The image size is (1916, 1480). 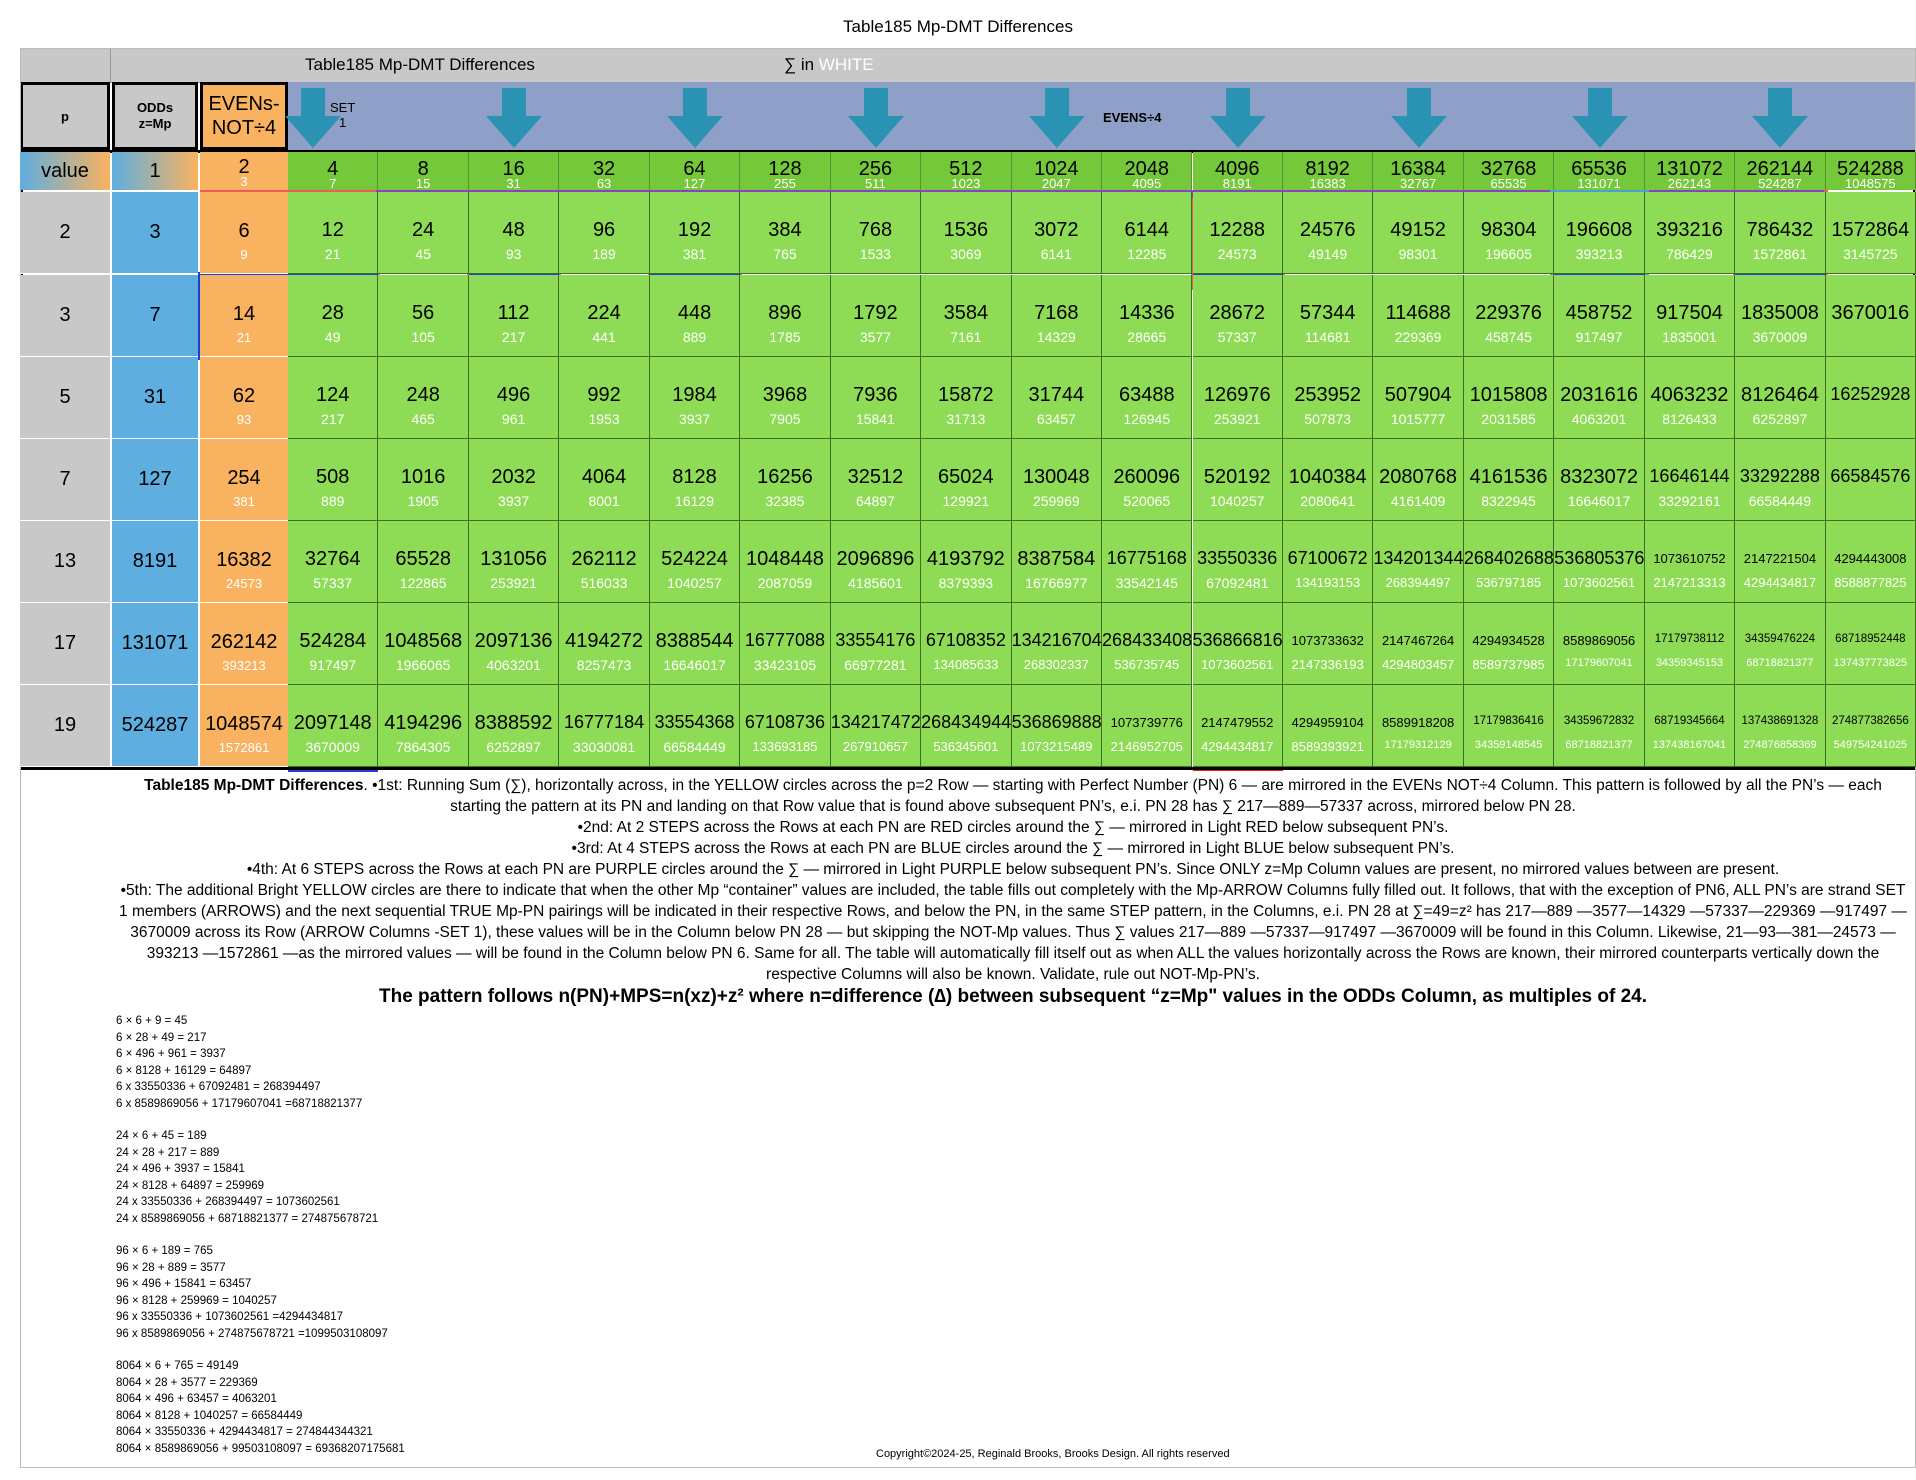 What do you see at coordinates (1689, 663) in the screenshot?
I see `cell-sum: 34359345153` at bounding box center [1689, 663].